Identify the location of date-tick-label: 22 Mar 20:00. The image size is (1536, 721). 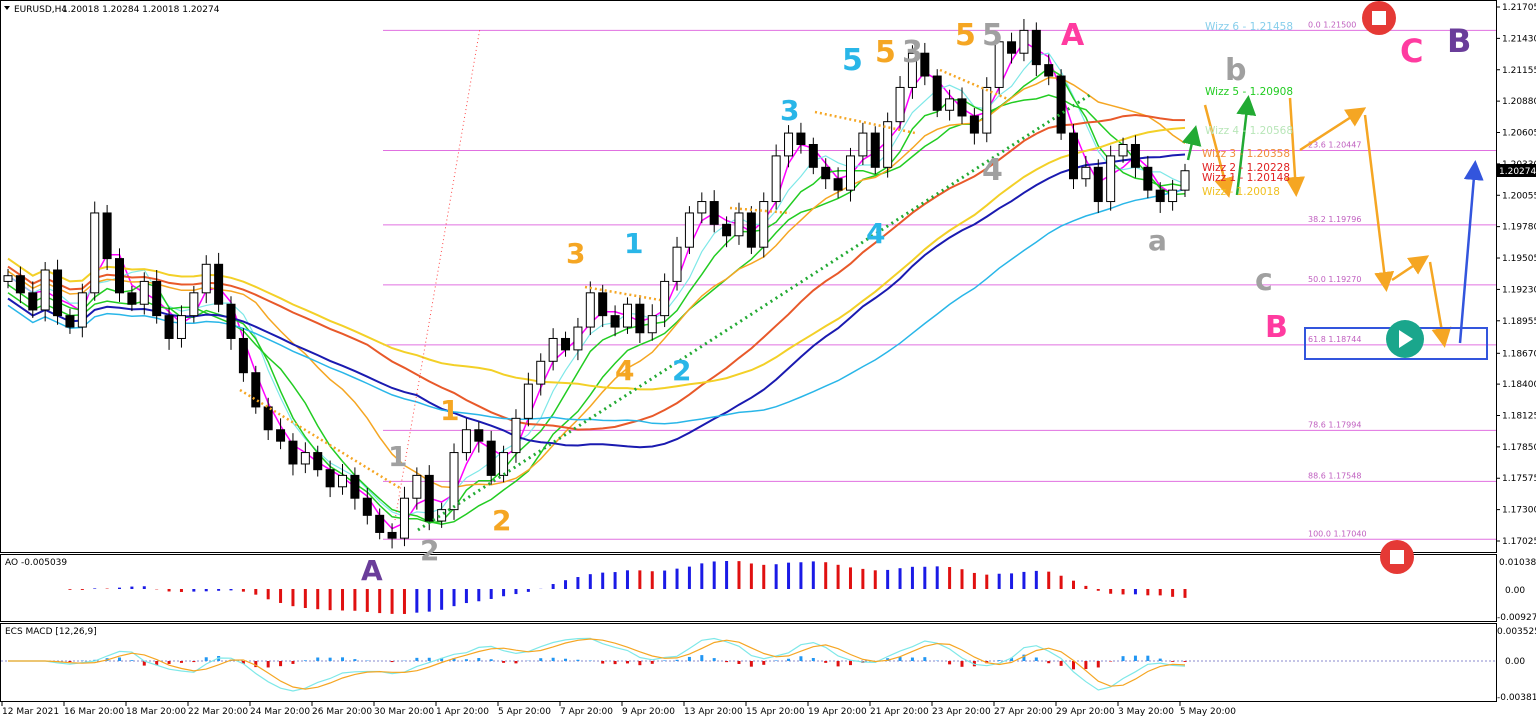
(218, 712).